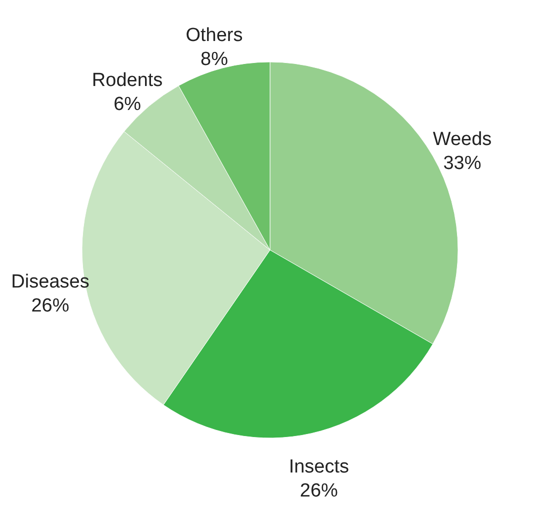 The height and width of the screenshot is (506, 553). I want to click on slice-label: Insects, so click(319, 467).